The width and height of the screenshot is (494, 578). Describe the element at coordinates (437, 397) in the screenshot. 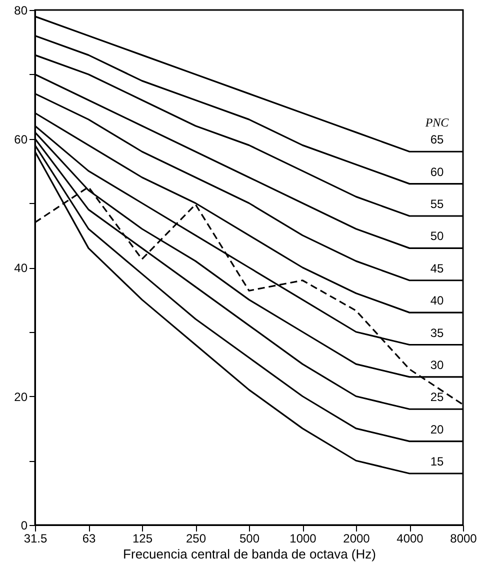

I see `series-label: 25` at that location.